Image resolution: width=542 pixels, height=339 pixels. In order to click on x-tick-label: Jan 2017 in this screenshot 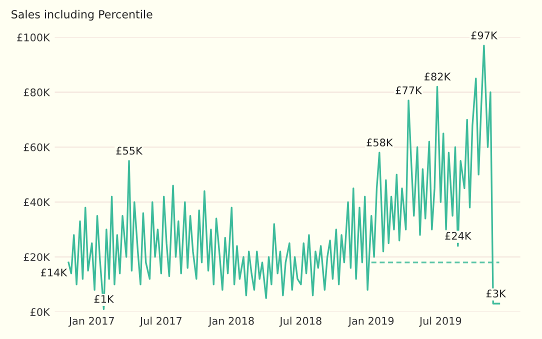, I will do `click(91, 321)`.